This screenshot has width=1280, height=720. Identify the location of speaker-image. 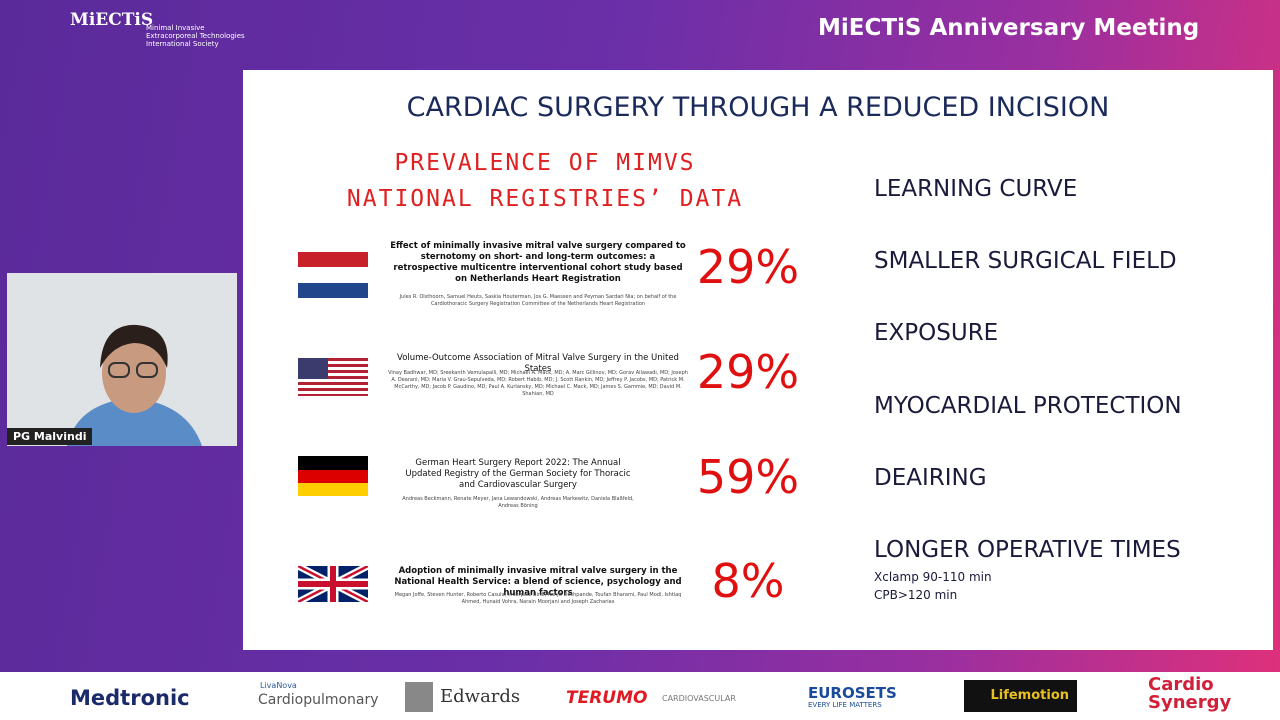
(122, 359).